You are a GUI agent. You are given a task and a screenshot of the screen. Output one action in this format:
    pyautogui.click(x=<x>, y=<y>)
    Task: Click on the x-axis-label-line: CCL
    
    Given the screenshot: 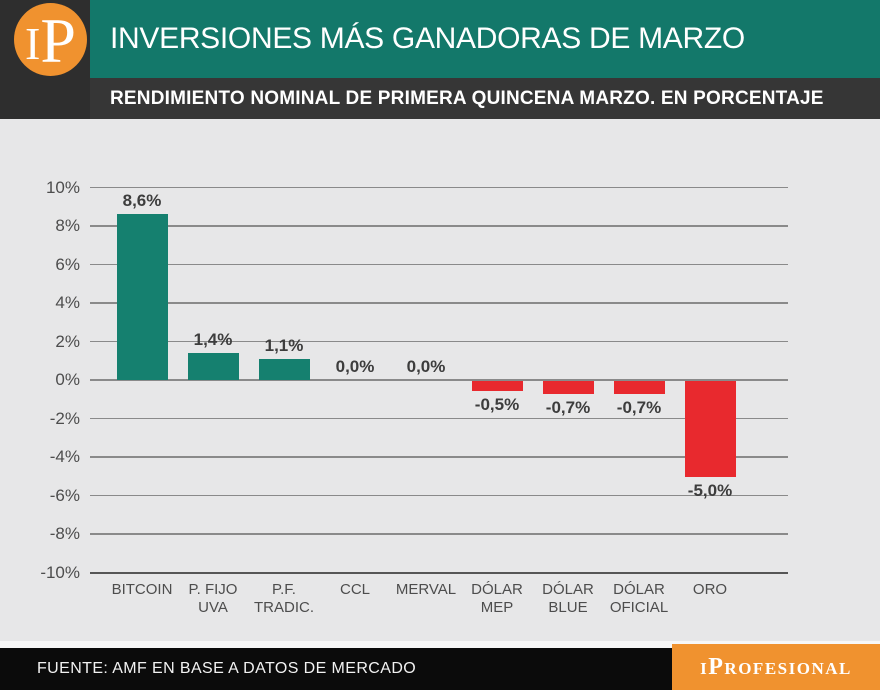 What is the action you would take?
    pyautogui.click(x=354, y=589)
    